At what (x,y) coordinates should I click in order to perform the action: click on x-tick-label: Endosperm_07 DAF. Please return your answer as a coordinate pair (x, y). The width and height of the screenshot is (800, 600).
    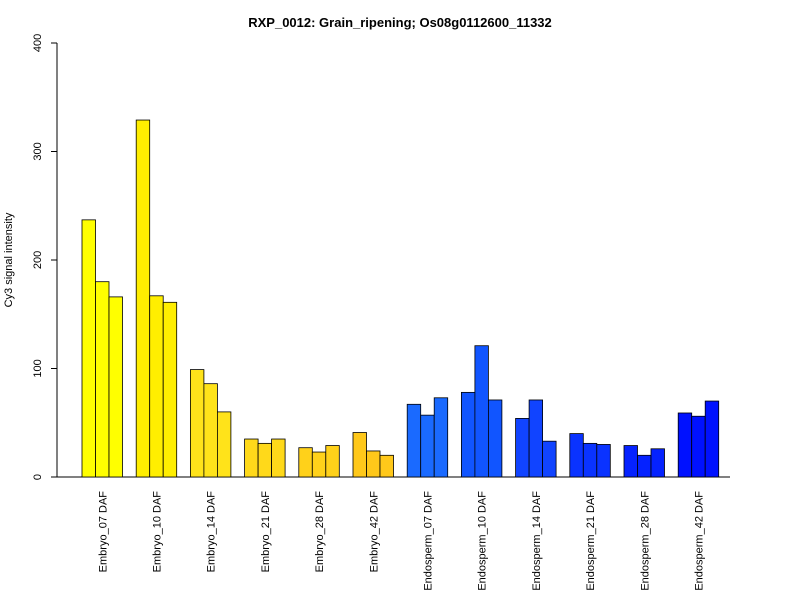
    Looking at the image, I should click on (428, 541).